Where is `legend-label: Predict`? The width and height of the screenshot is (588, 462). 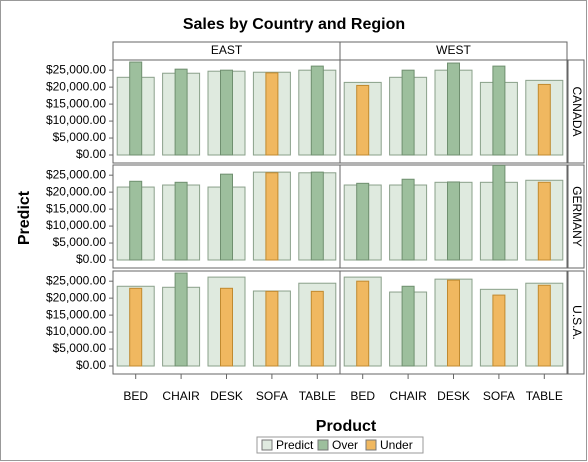 legend-label: Predict is located at coordinates (295, 445).